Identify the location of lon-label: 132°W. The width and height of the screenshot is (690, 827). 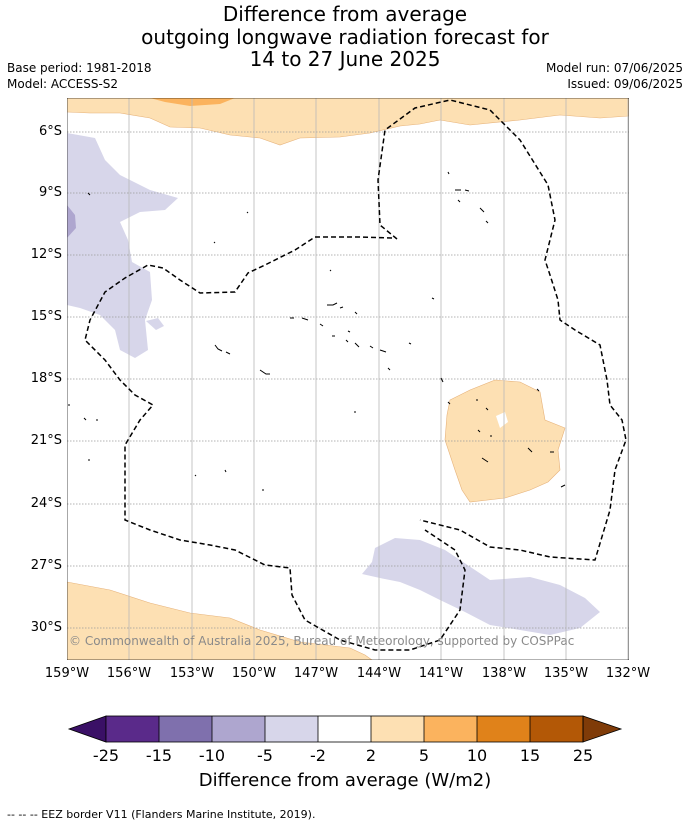
(628, 673).